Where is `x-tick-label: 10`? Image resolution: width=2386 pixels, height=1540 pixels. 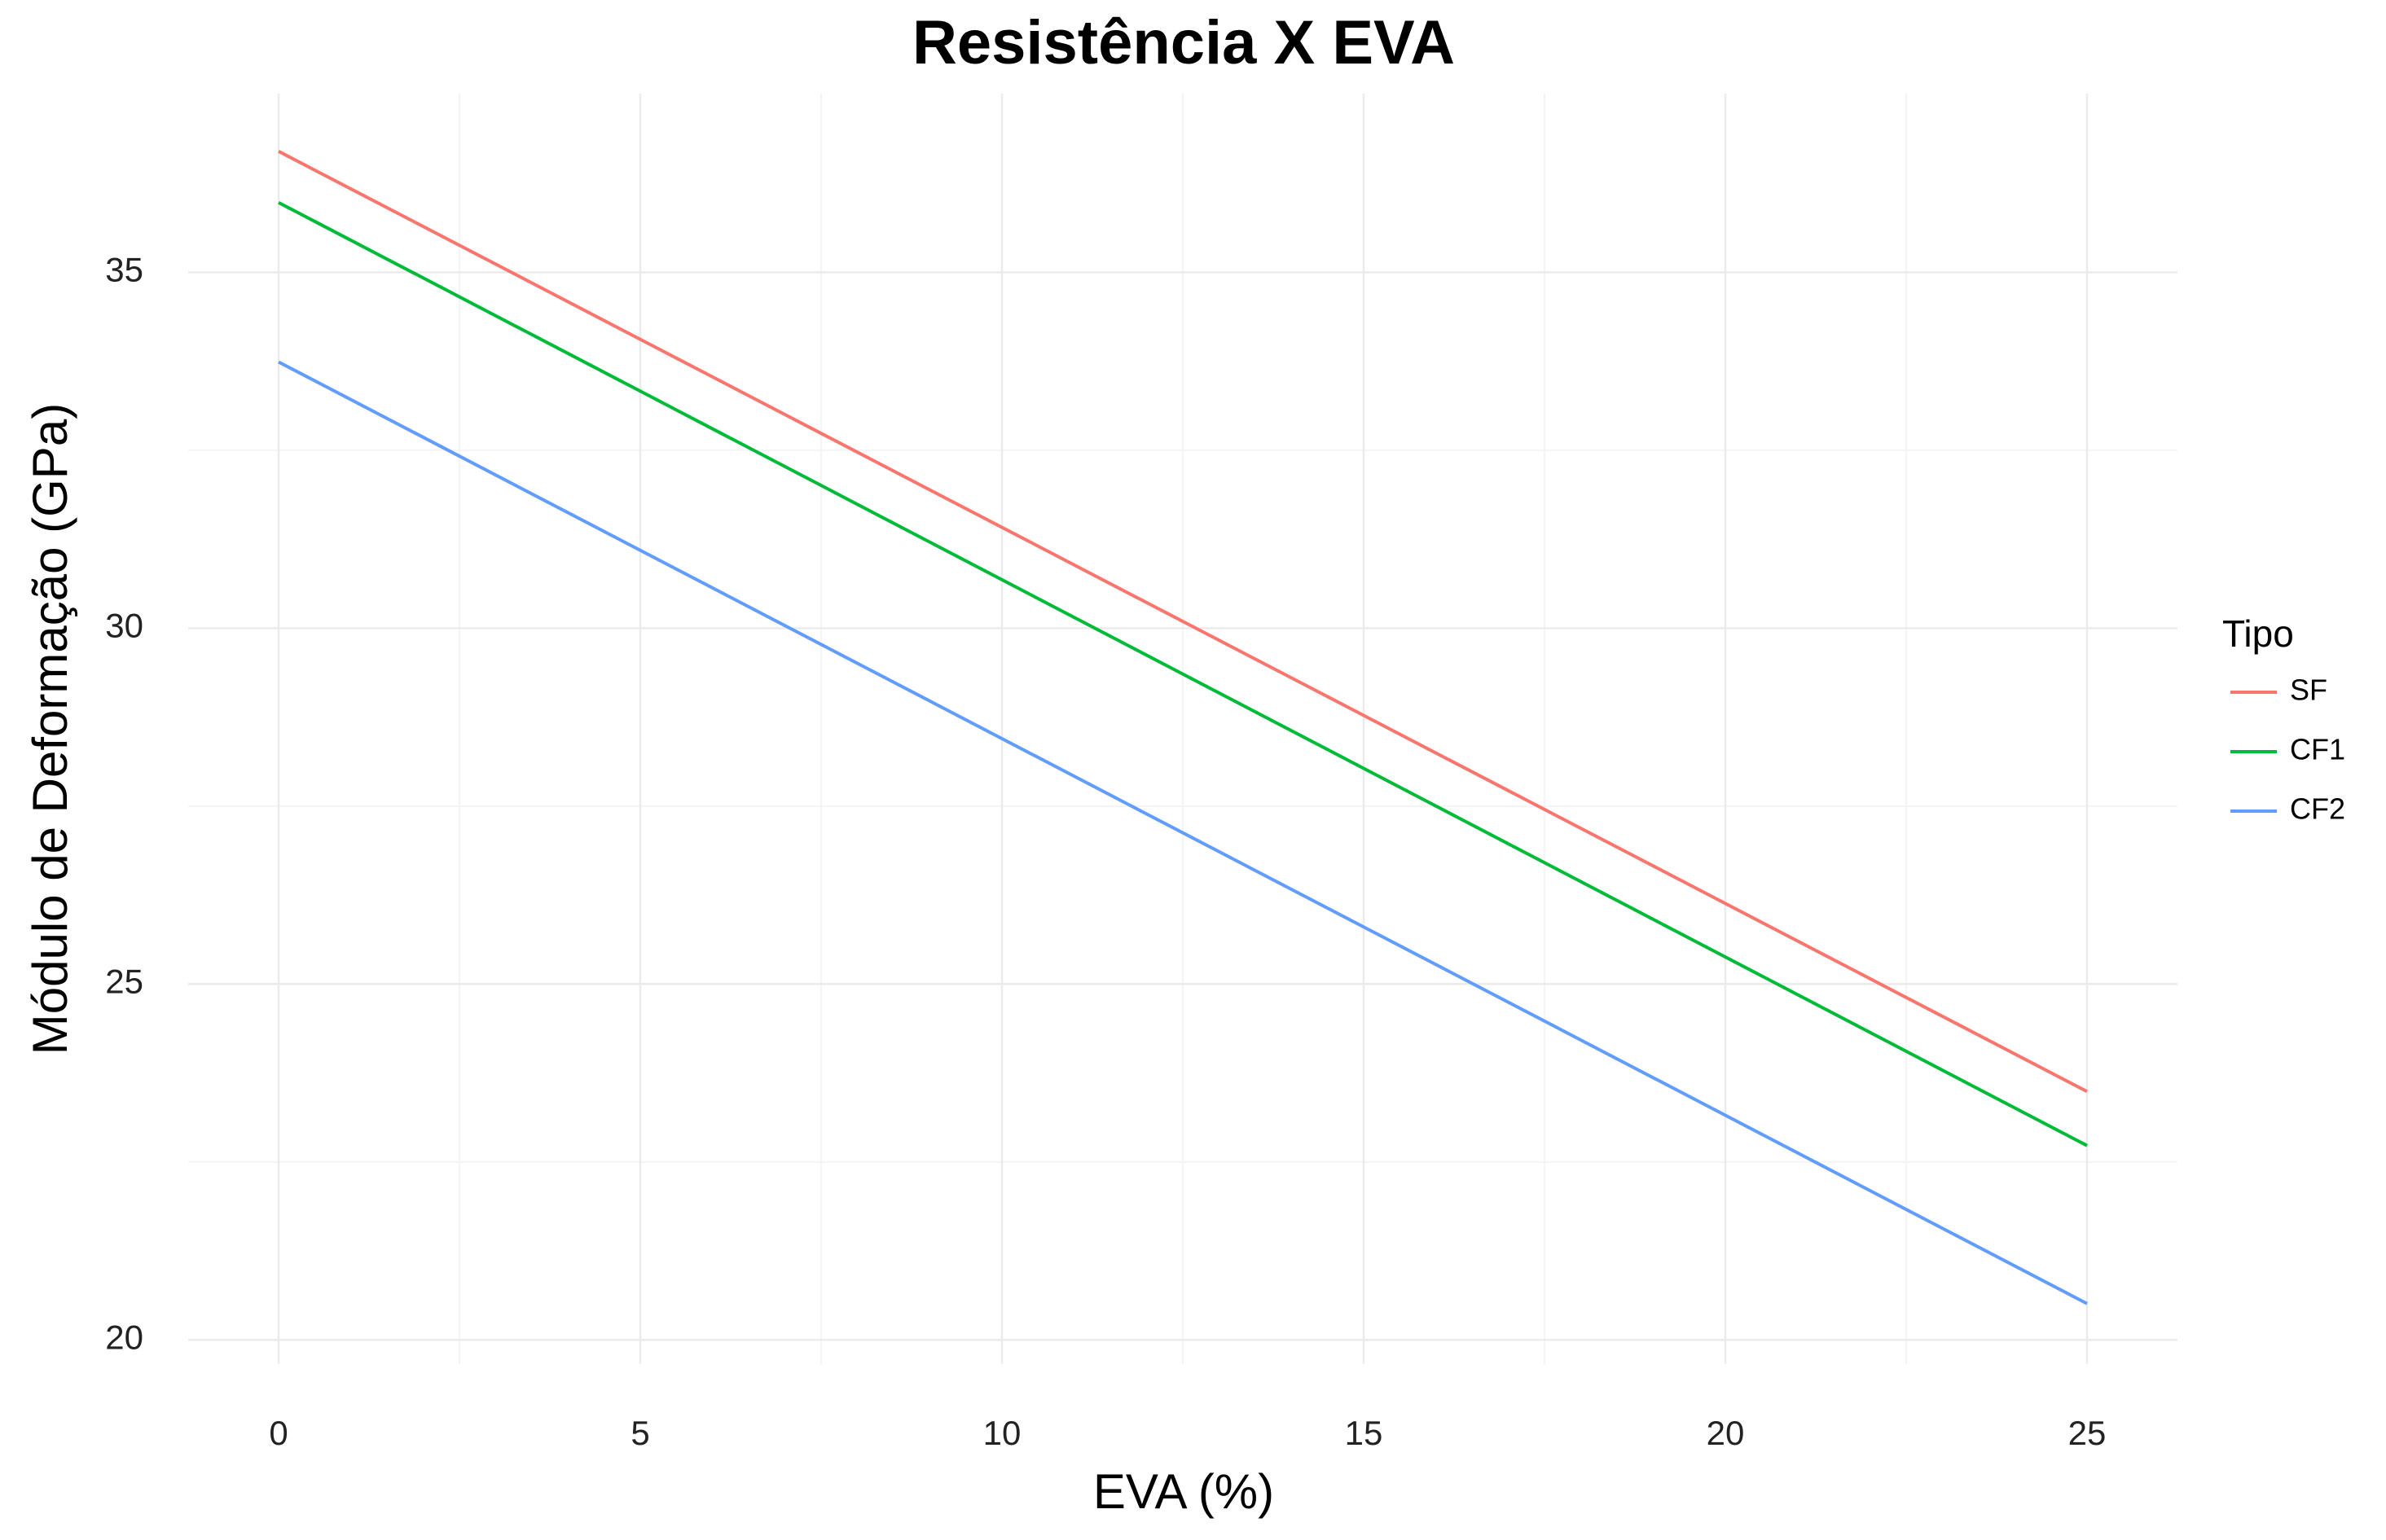
x-tick-label: 10 is located at coordinates (1002, 1433).